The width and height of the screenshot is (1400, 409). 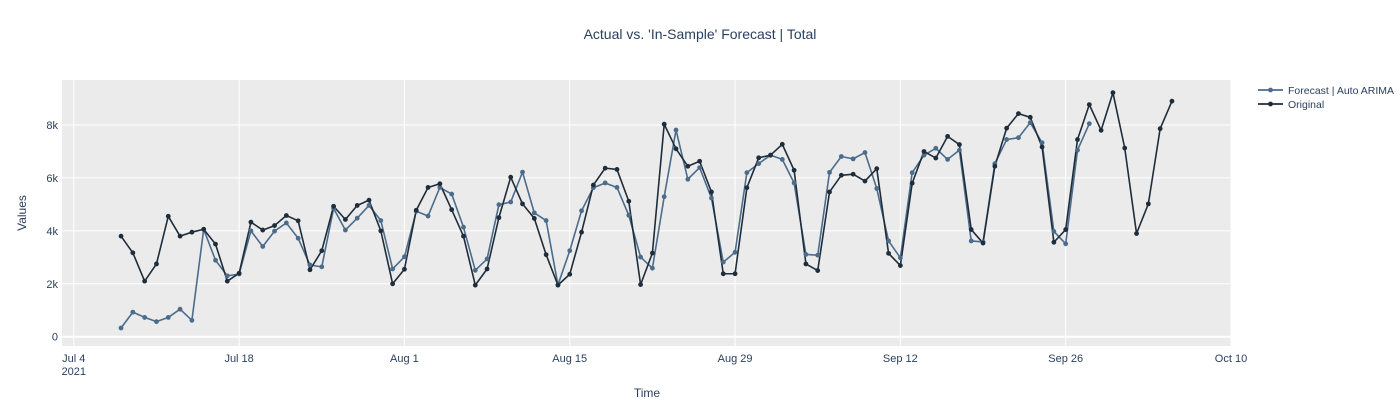 I want to click on legend: Forecast | Auto ARIMA Original, so click(x=1326, y=98).